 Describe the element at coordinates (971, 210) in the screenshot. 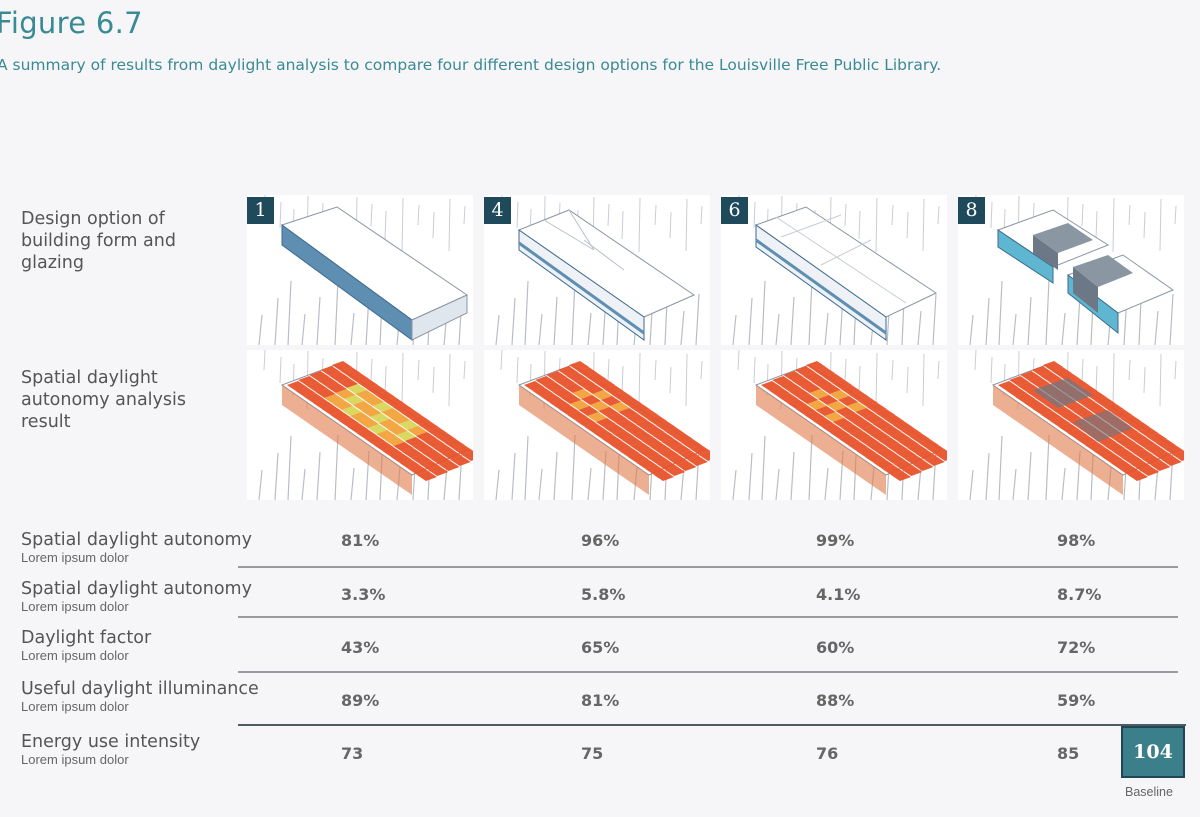

I see `option-number-badge: 8` at that location.